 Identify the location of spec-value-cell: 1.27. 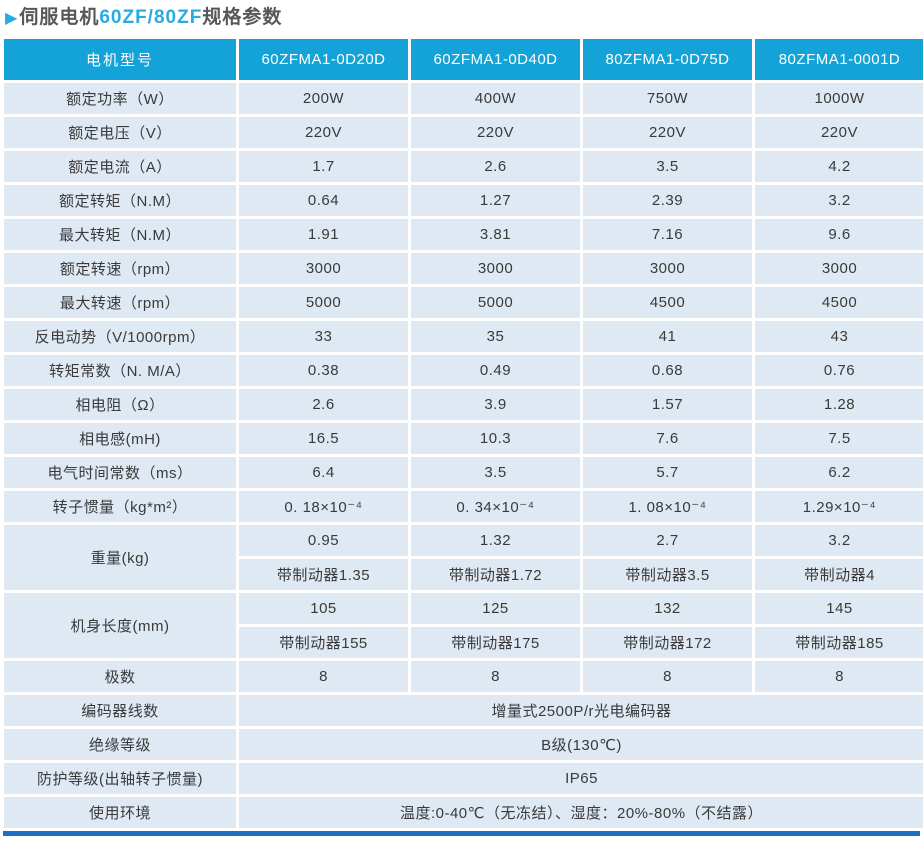
(495, 200).